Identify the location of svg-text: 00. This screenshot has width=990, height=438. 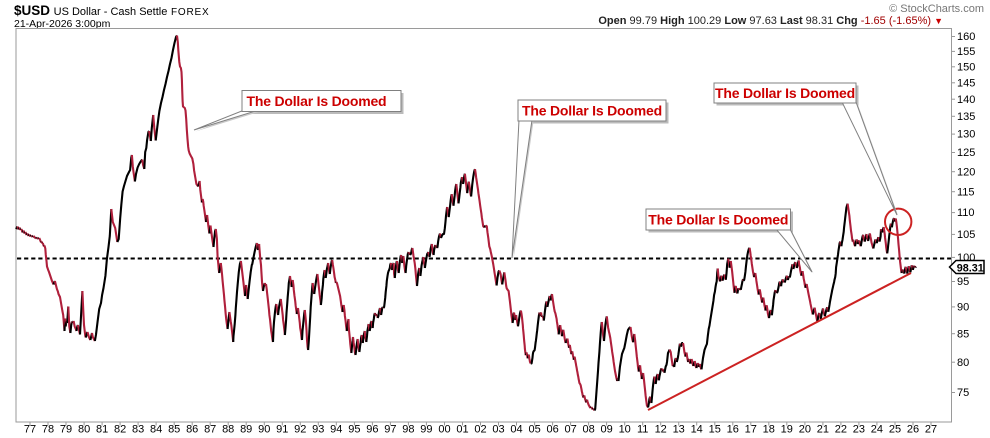
(444, 430).